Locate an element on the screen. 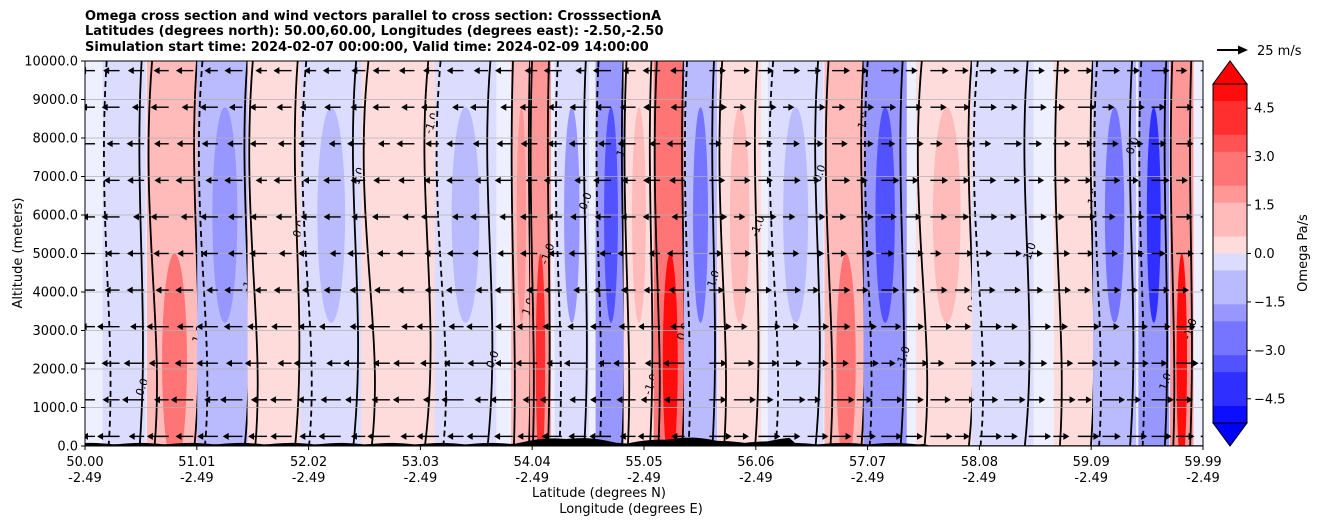 This screenshot has width=1320, height=526. colorbar-tick-label: −3.0 is located at coordinates (1270, 351).